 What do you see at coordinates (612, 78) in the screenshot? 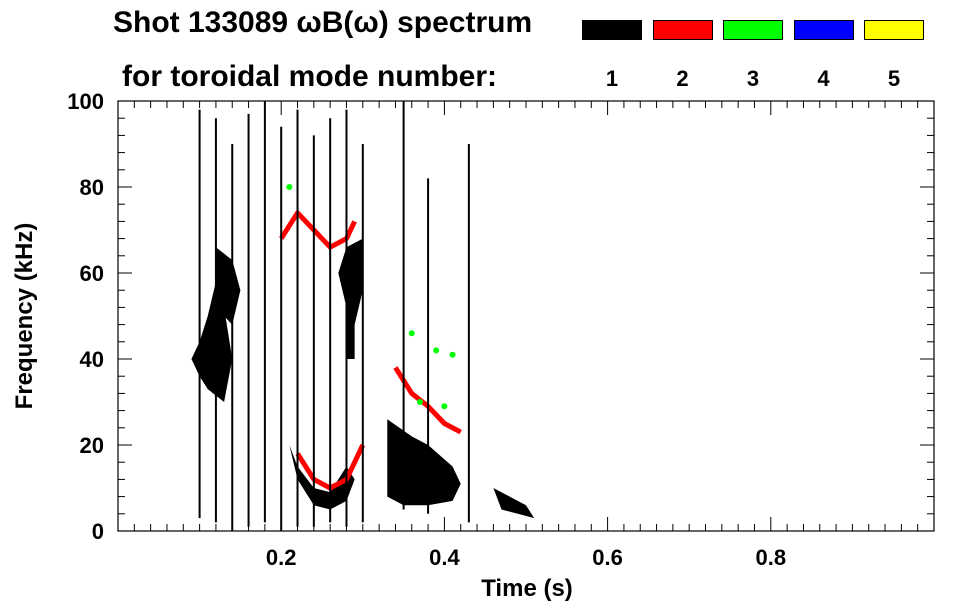
I see `legend-label-mode-1: 1` at bounding box center [612, 78].